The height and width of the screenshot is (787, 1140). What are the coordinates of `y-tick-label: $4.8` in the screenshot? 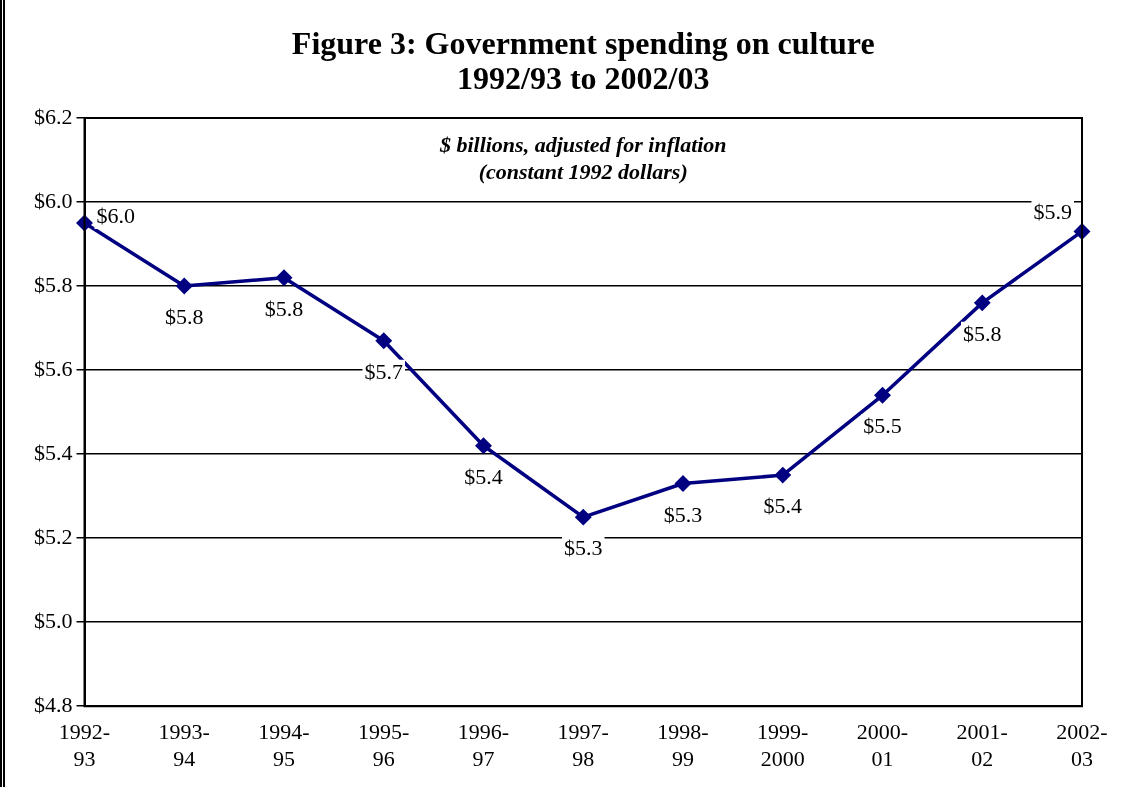 It's located at (53, 704).